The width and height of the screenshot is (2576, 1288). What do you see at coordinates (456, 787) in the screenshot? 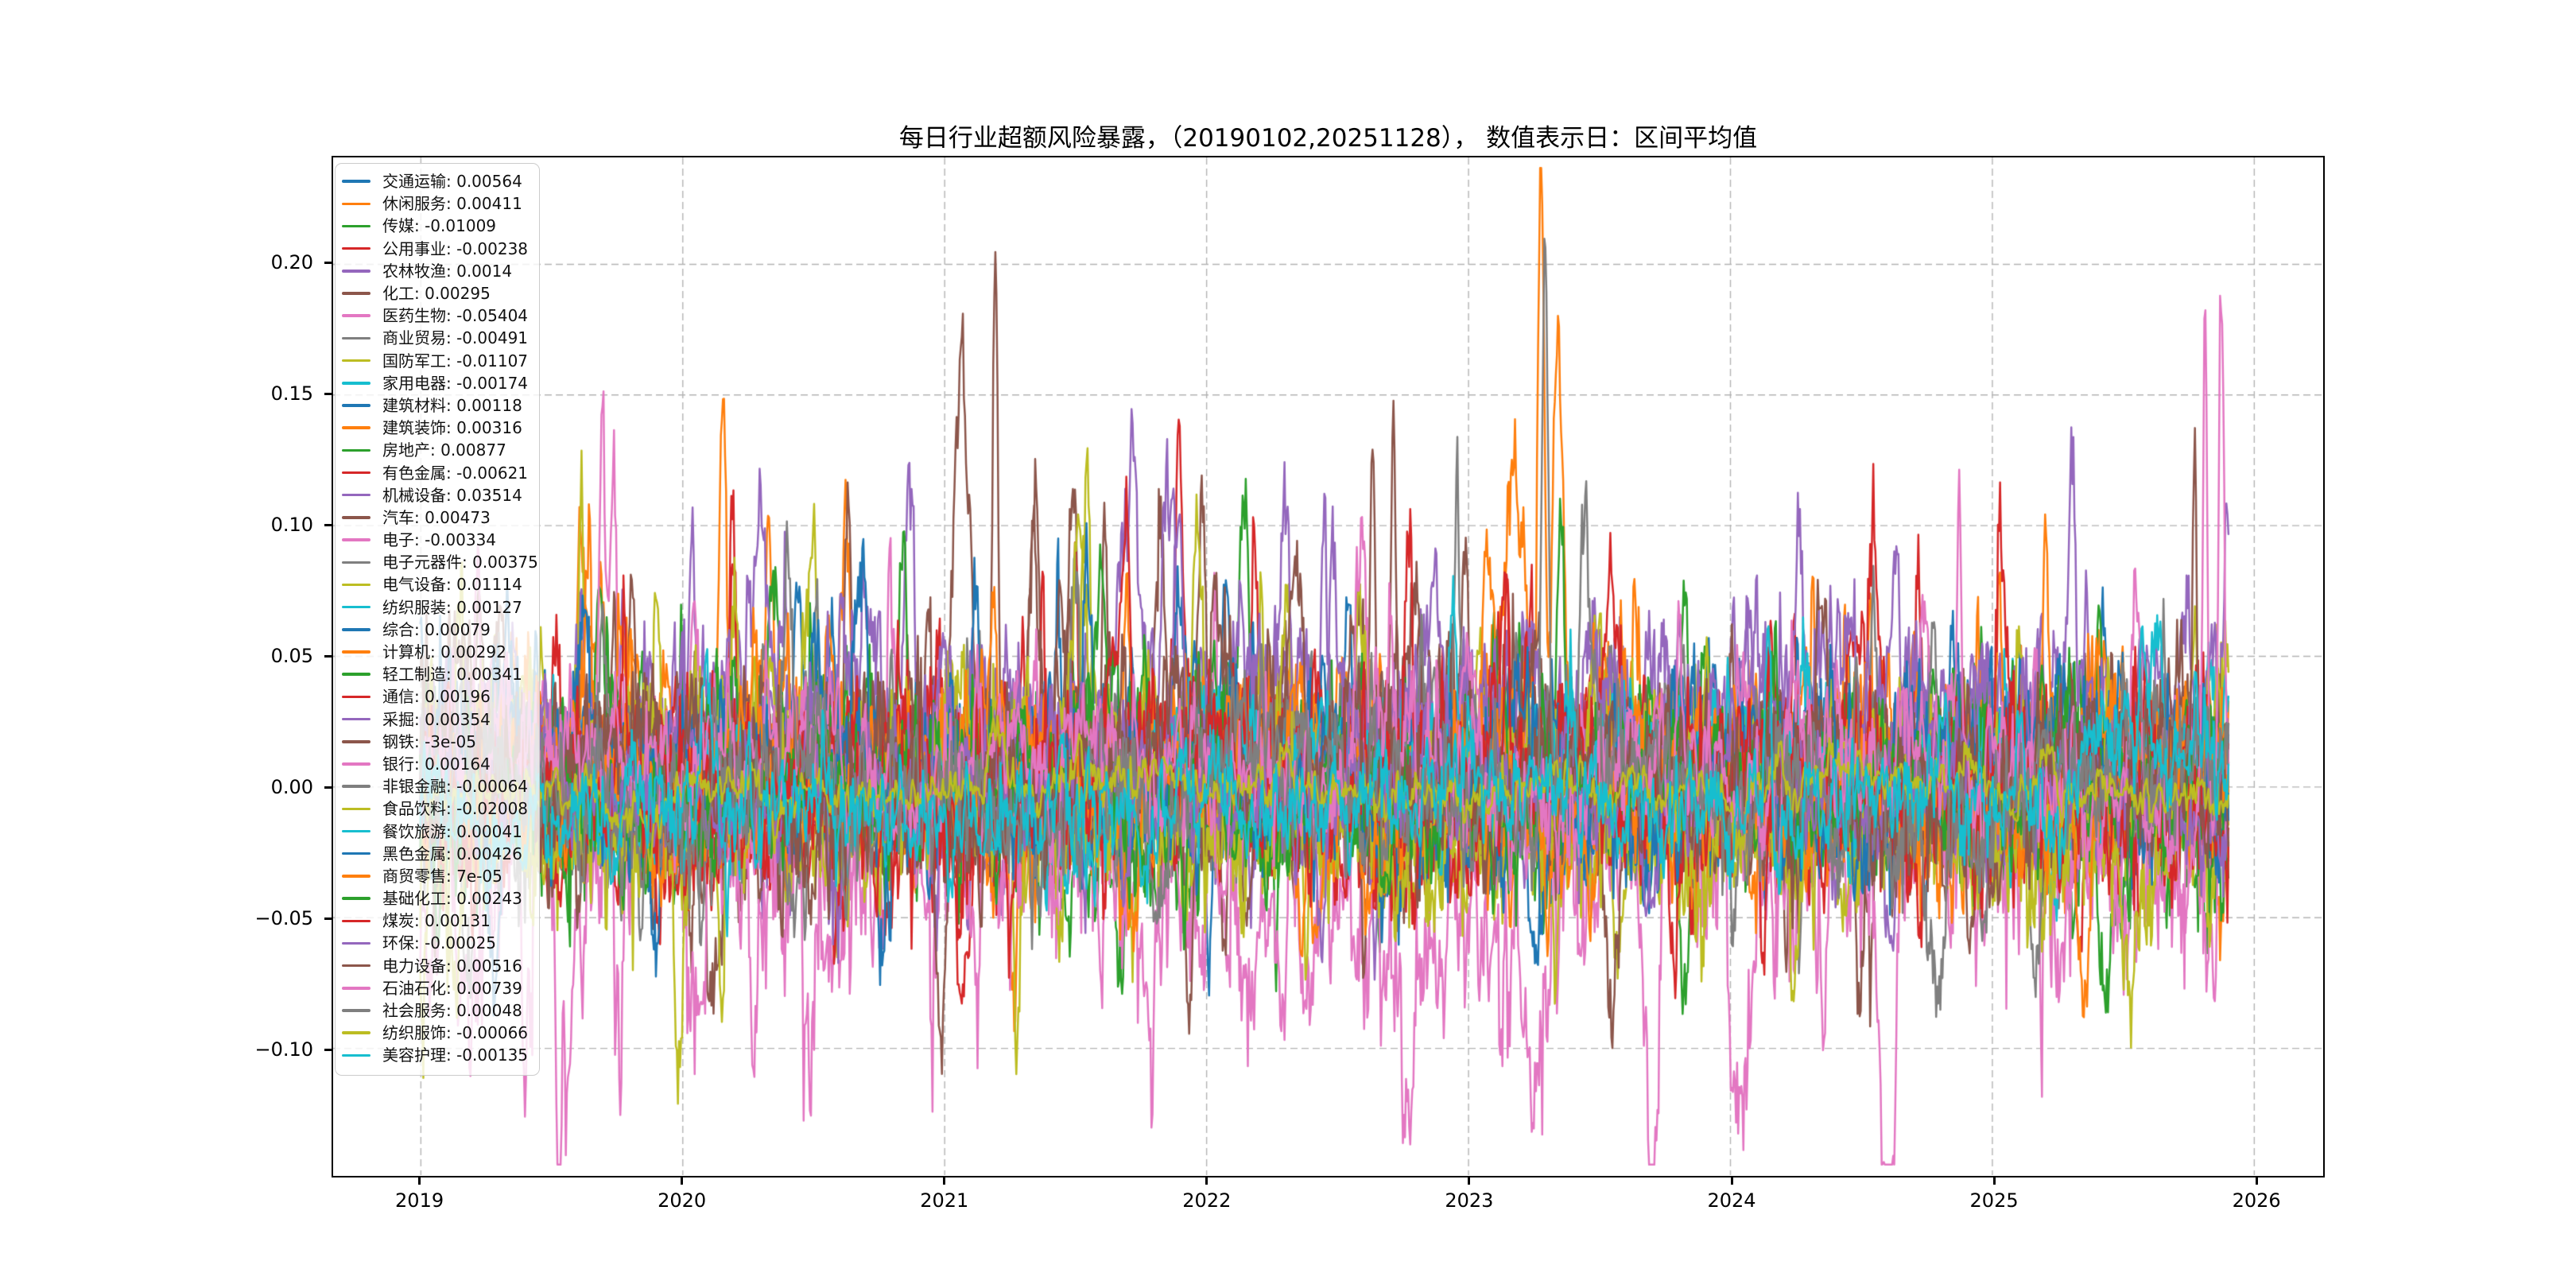
I see `legend-item-label: 非银金融: -0.00064` at bounding box center [456, 787].